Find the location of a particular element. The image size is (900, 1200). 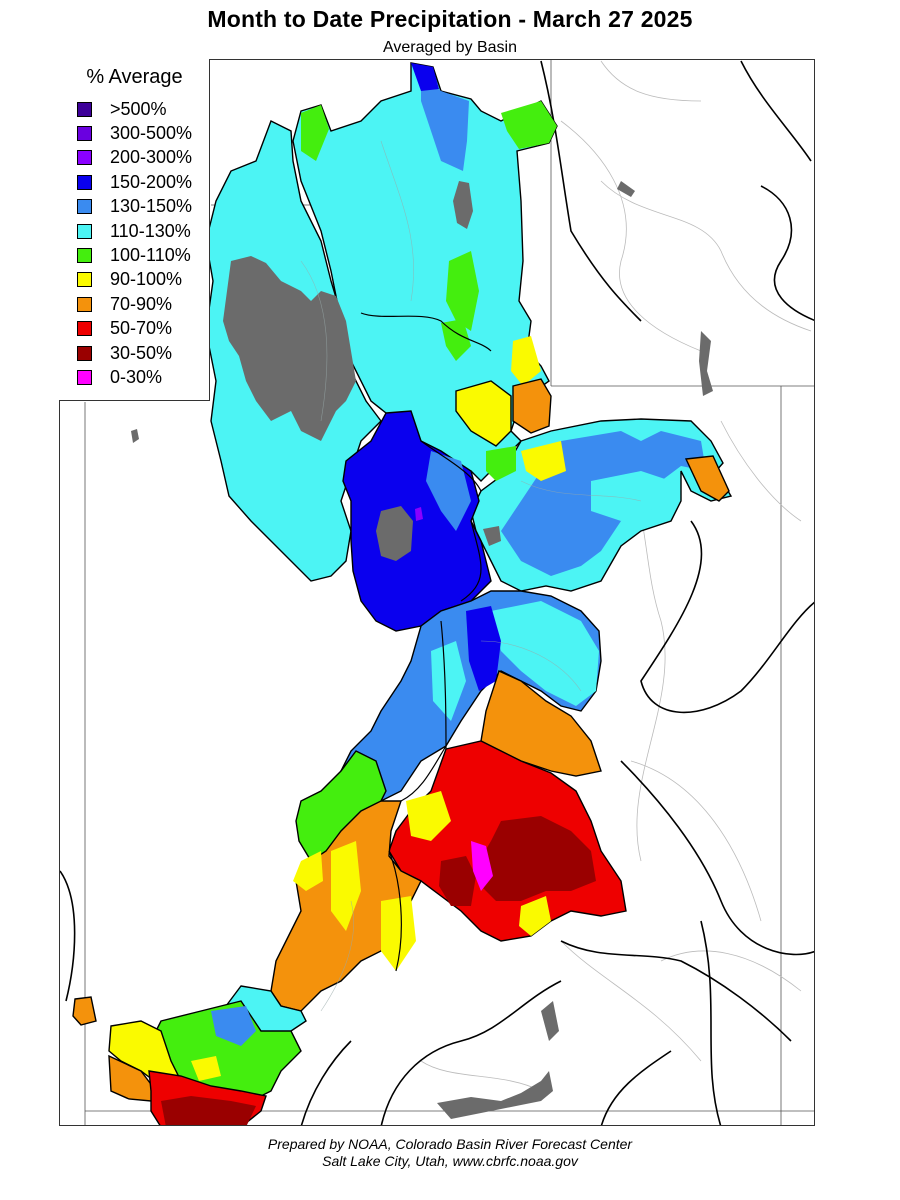

map-subtitle: Averaged by Basin is located at coordinates (449, 47).